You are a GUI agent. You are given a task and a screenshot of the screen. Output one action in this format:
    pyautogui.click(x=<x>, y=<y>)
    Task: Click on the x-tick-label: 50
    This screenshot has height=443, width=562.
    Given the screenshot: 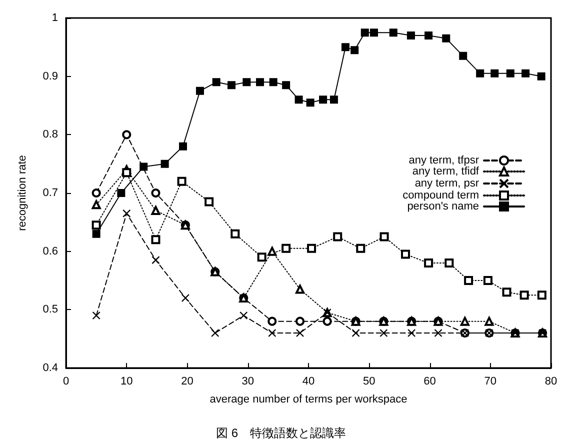 What is the action you would take?
    pyautogui.click(x=369, y=382)
    